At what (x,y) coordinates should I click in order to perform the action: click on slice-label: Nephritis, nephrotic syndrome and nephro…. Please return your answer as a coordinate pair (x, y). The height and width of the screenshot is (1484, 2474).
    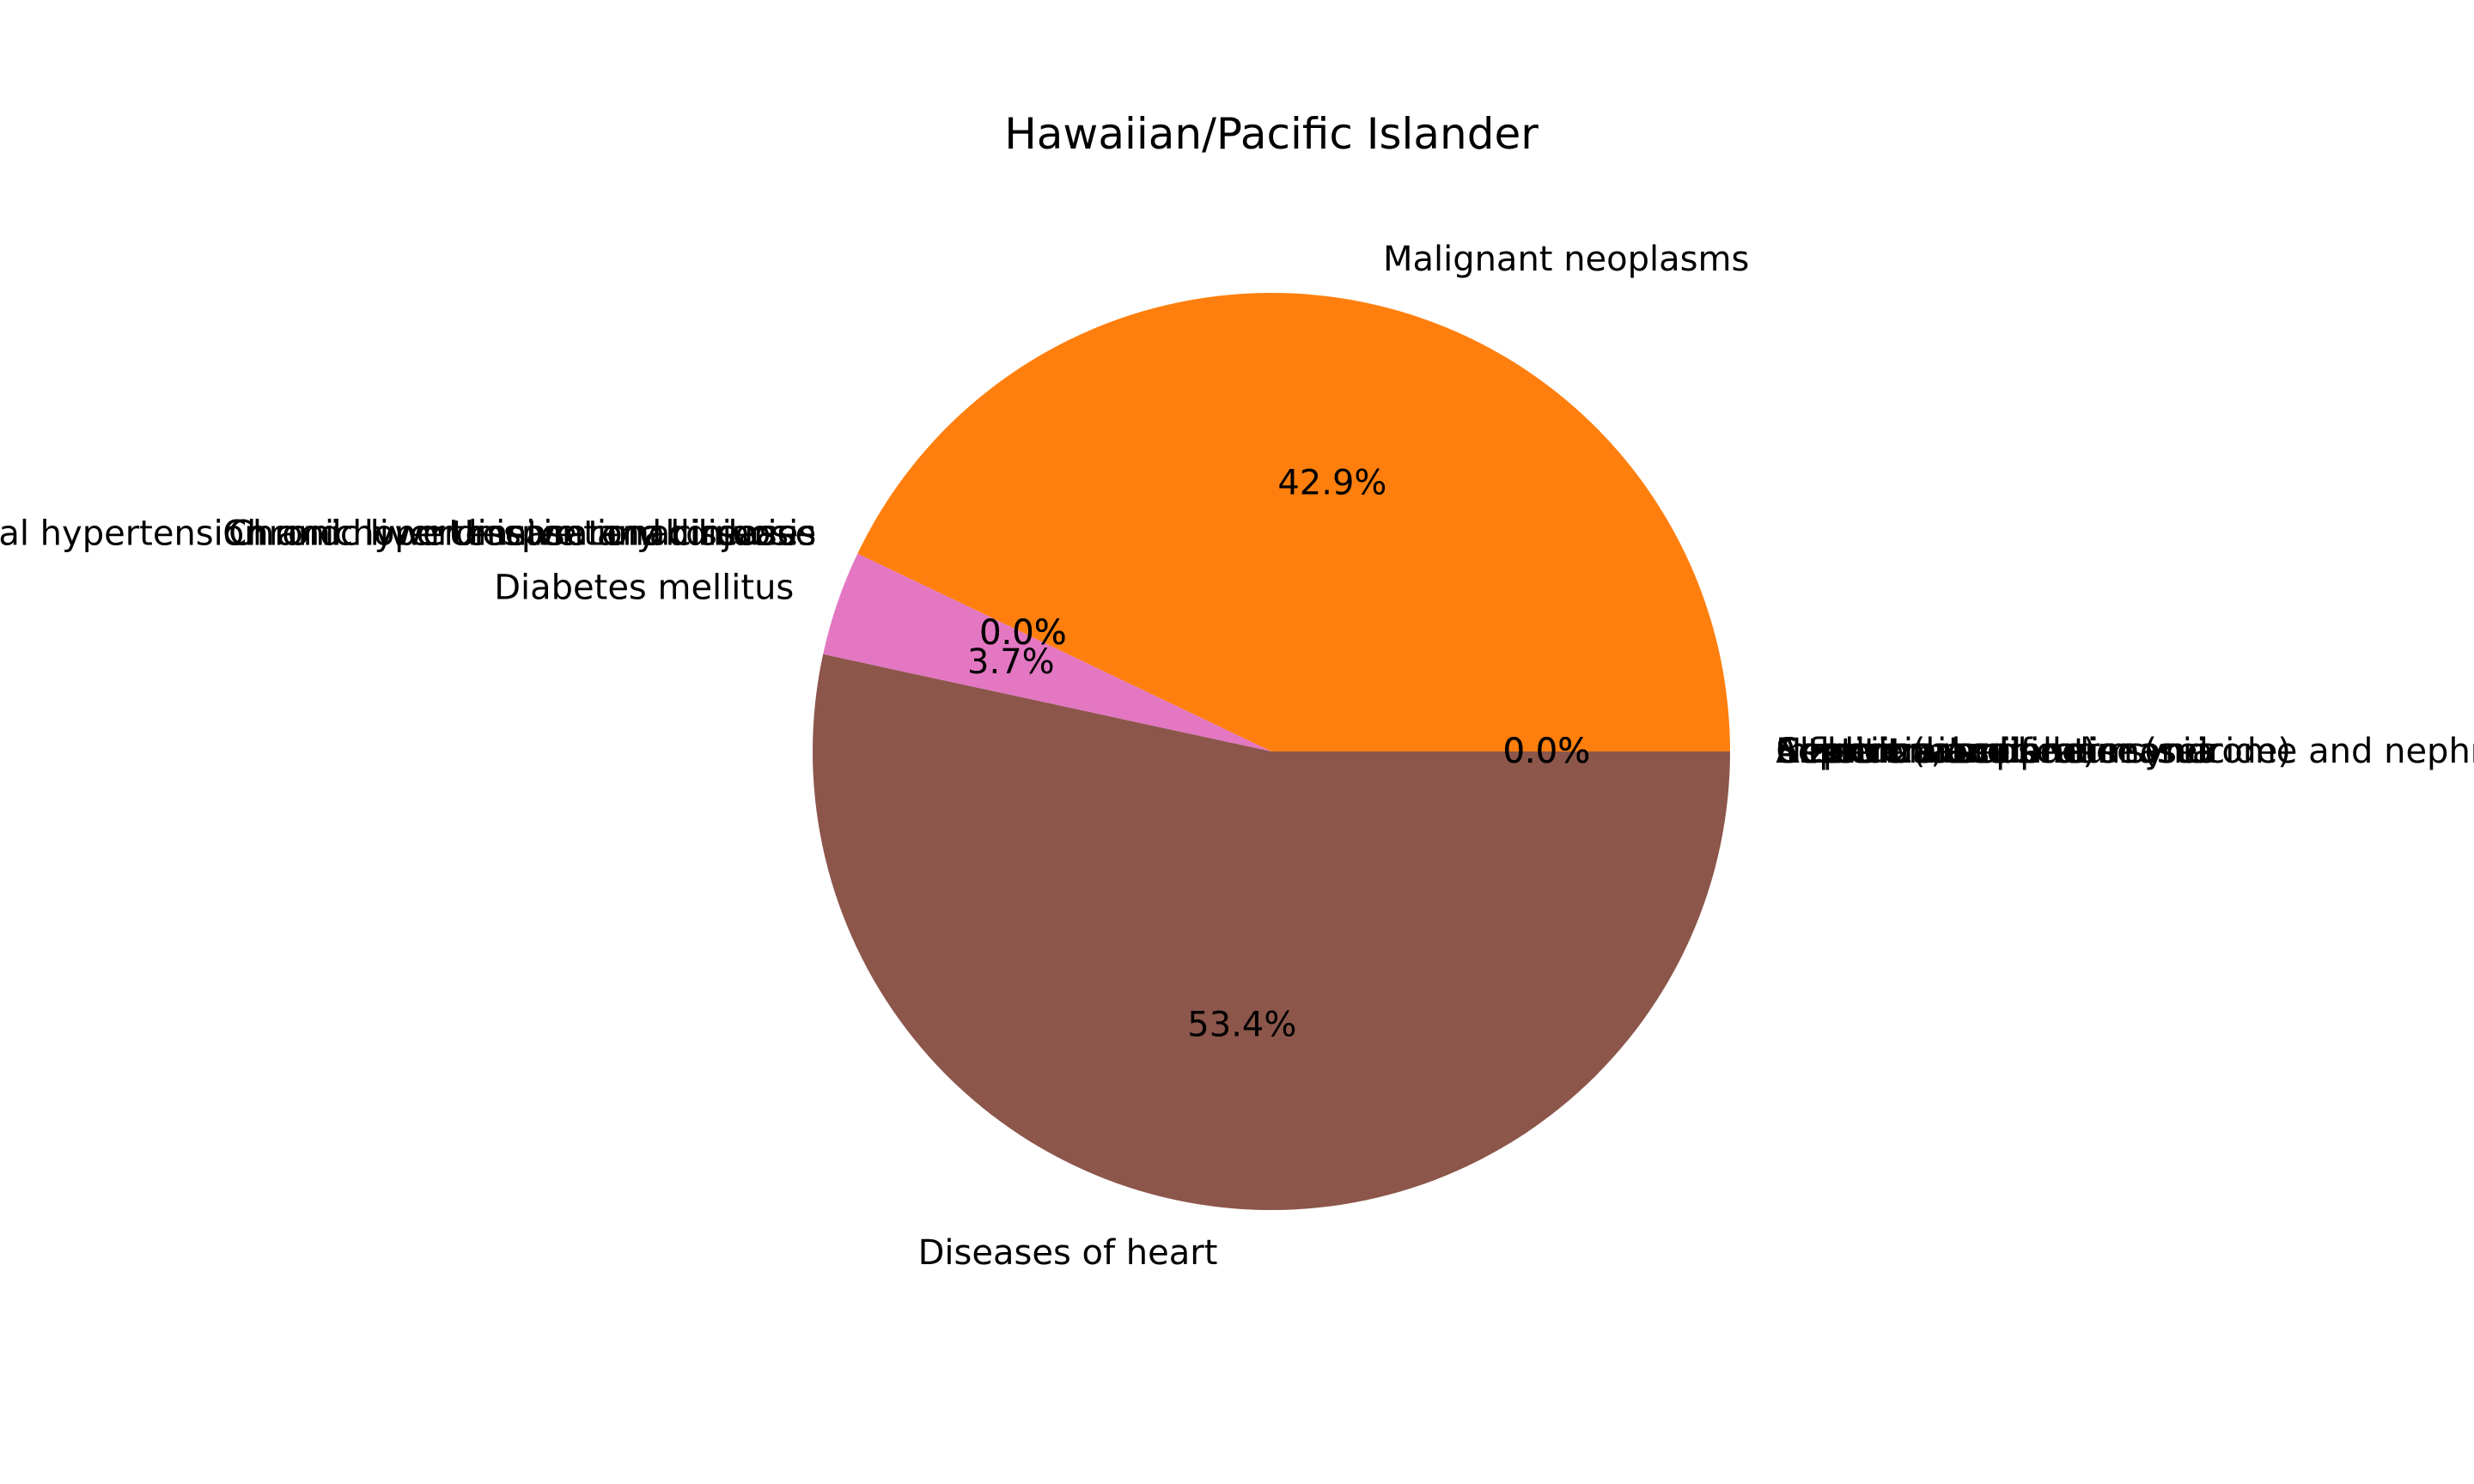
    Looking at the image, I should click on (2125, 751).